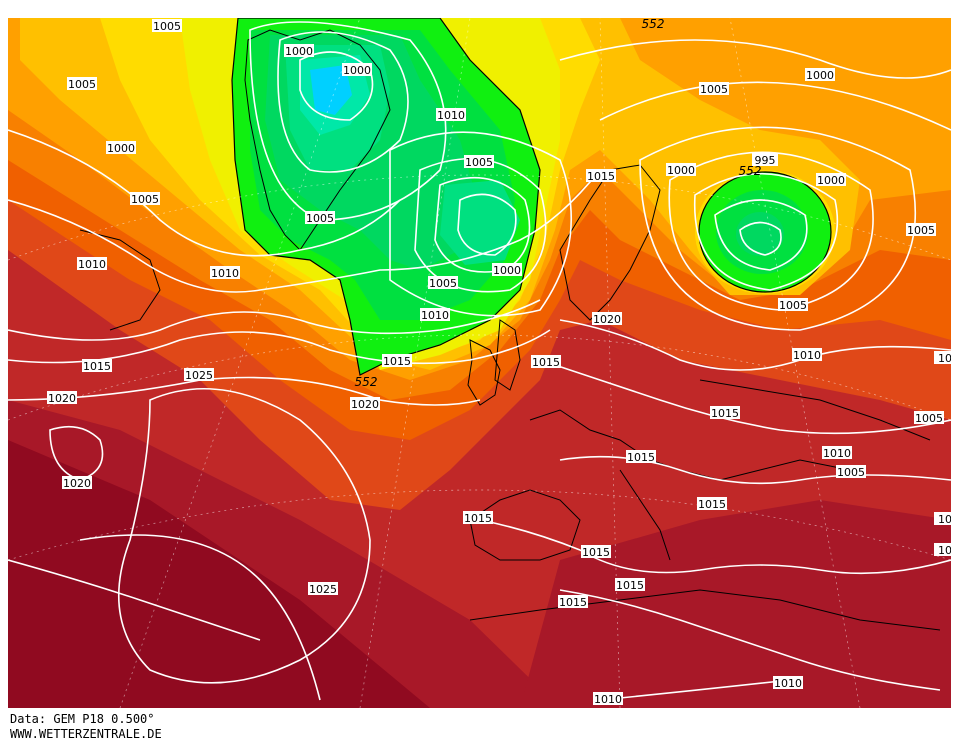  I want to click on init-value: Mon,30JUN2025 00Z, so click(115, 9).